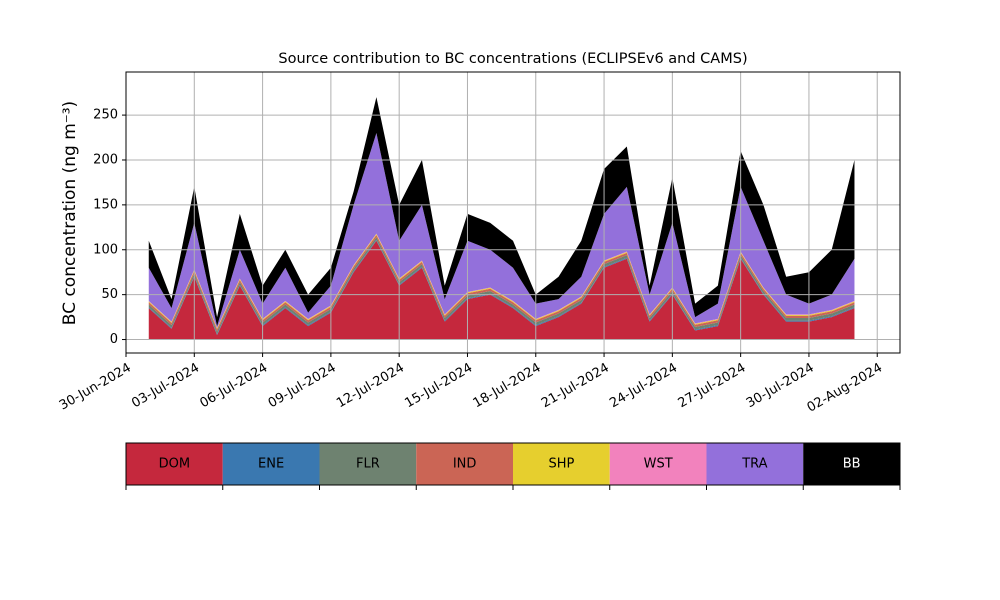 This screenshot has height=600, width=1000. I want to click on y-tick-label: 100, so click(105, 249).